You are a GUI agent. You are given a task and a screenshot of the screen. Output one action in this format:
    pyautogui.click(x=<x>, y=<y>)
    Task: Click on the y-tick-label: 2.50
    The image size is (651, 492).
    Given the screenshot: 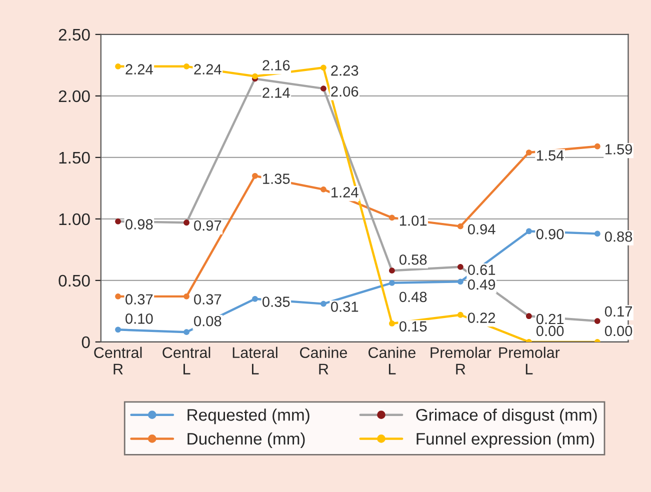 What is the action you would take?
    pyautogui.click(x=74, y=34)
    